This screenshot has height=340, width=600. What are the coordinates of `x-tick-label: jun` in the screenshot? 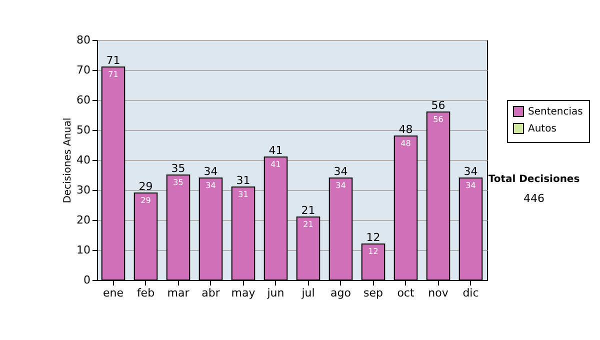 It's located at (275, 293).